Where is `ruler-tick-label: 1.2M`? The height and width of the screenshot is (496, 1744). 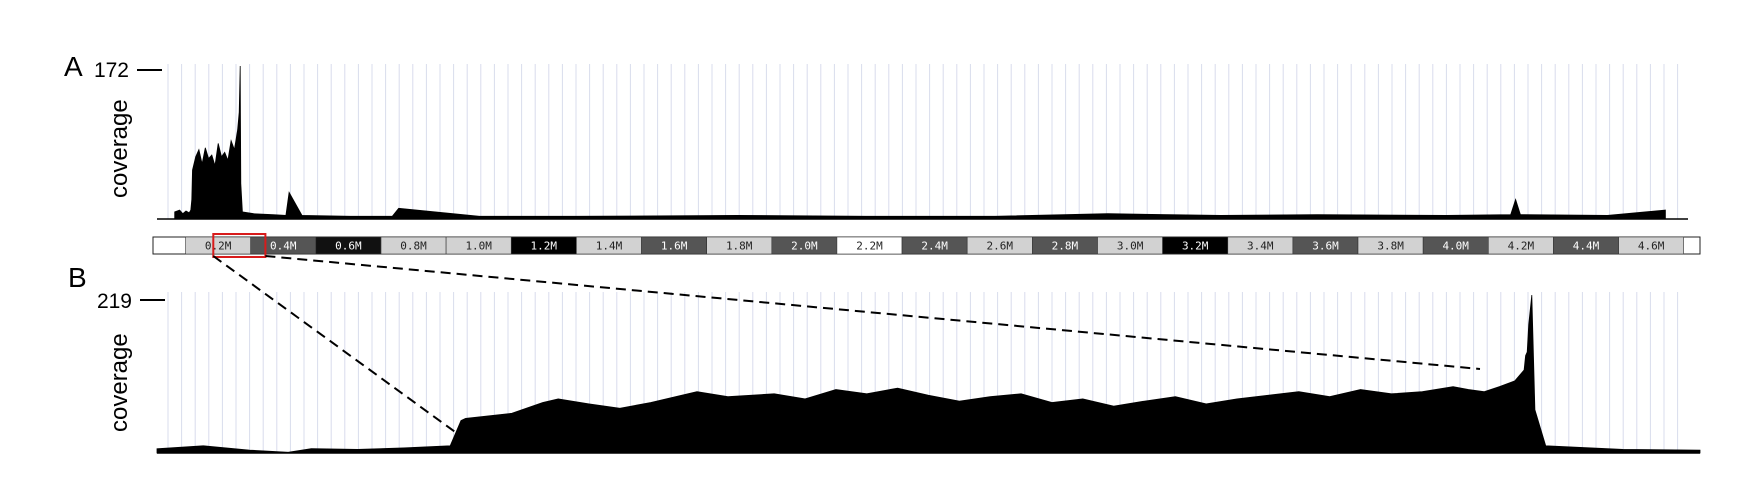 ruler-tick-label: 1.2M is located at coordinates (544, 246).